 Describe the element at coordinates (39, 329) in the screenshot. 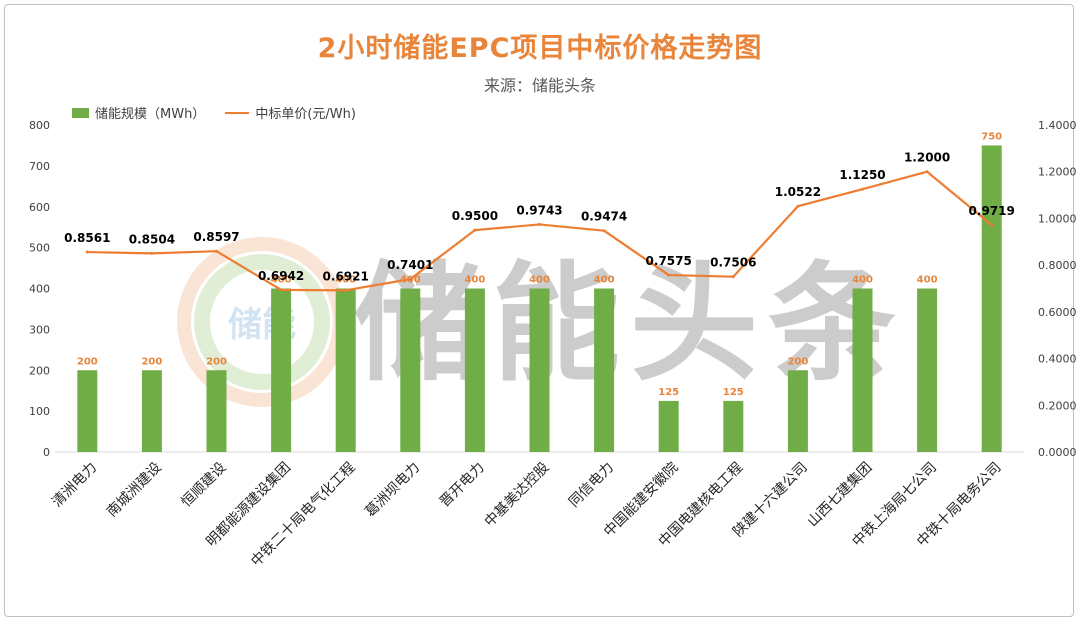

I see `y-left-tick-label: 300` at that location.